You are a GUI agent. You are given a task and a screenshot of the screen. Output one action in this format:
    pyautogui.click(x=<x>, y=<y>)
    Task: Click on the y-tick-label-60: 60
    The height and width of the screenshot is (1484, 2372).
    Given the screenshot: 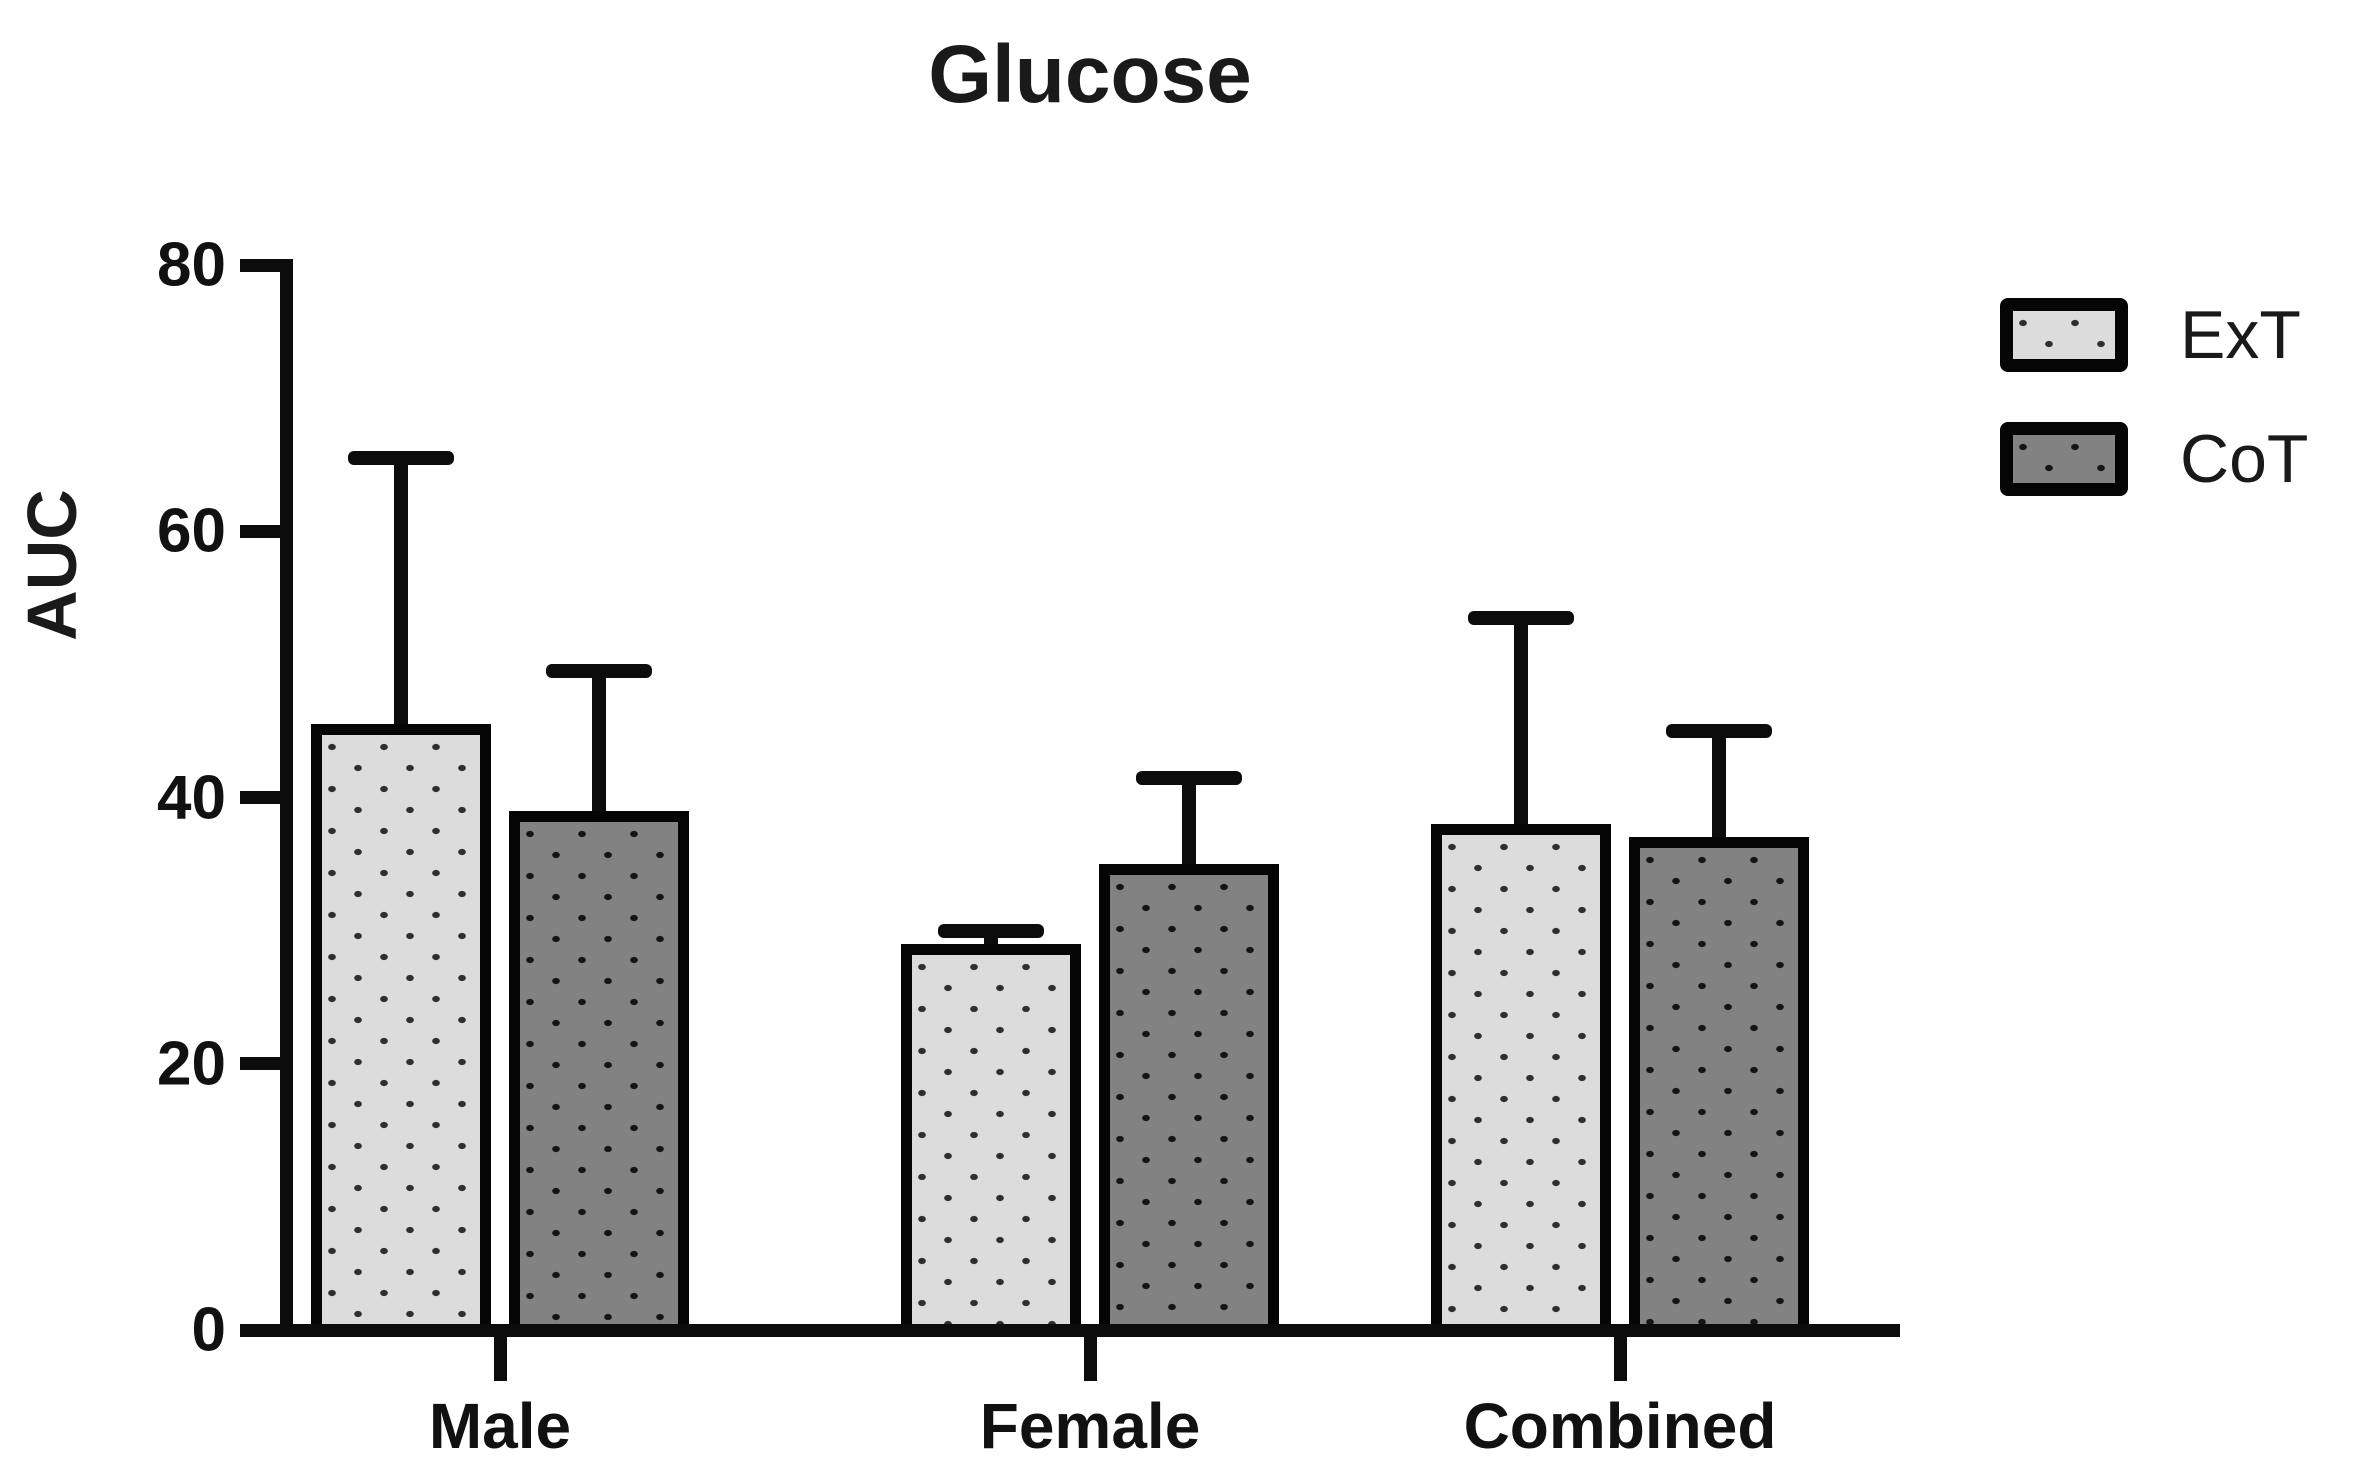 What is the action you would take?
    pyautogui.click(x=191, y=531)
    